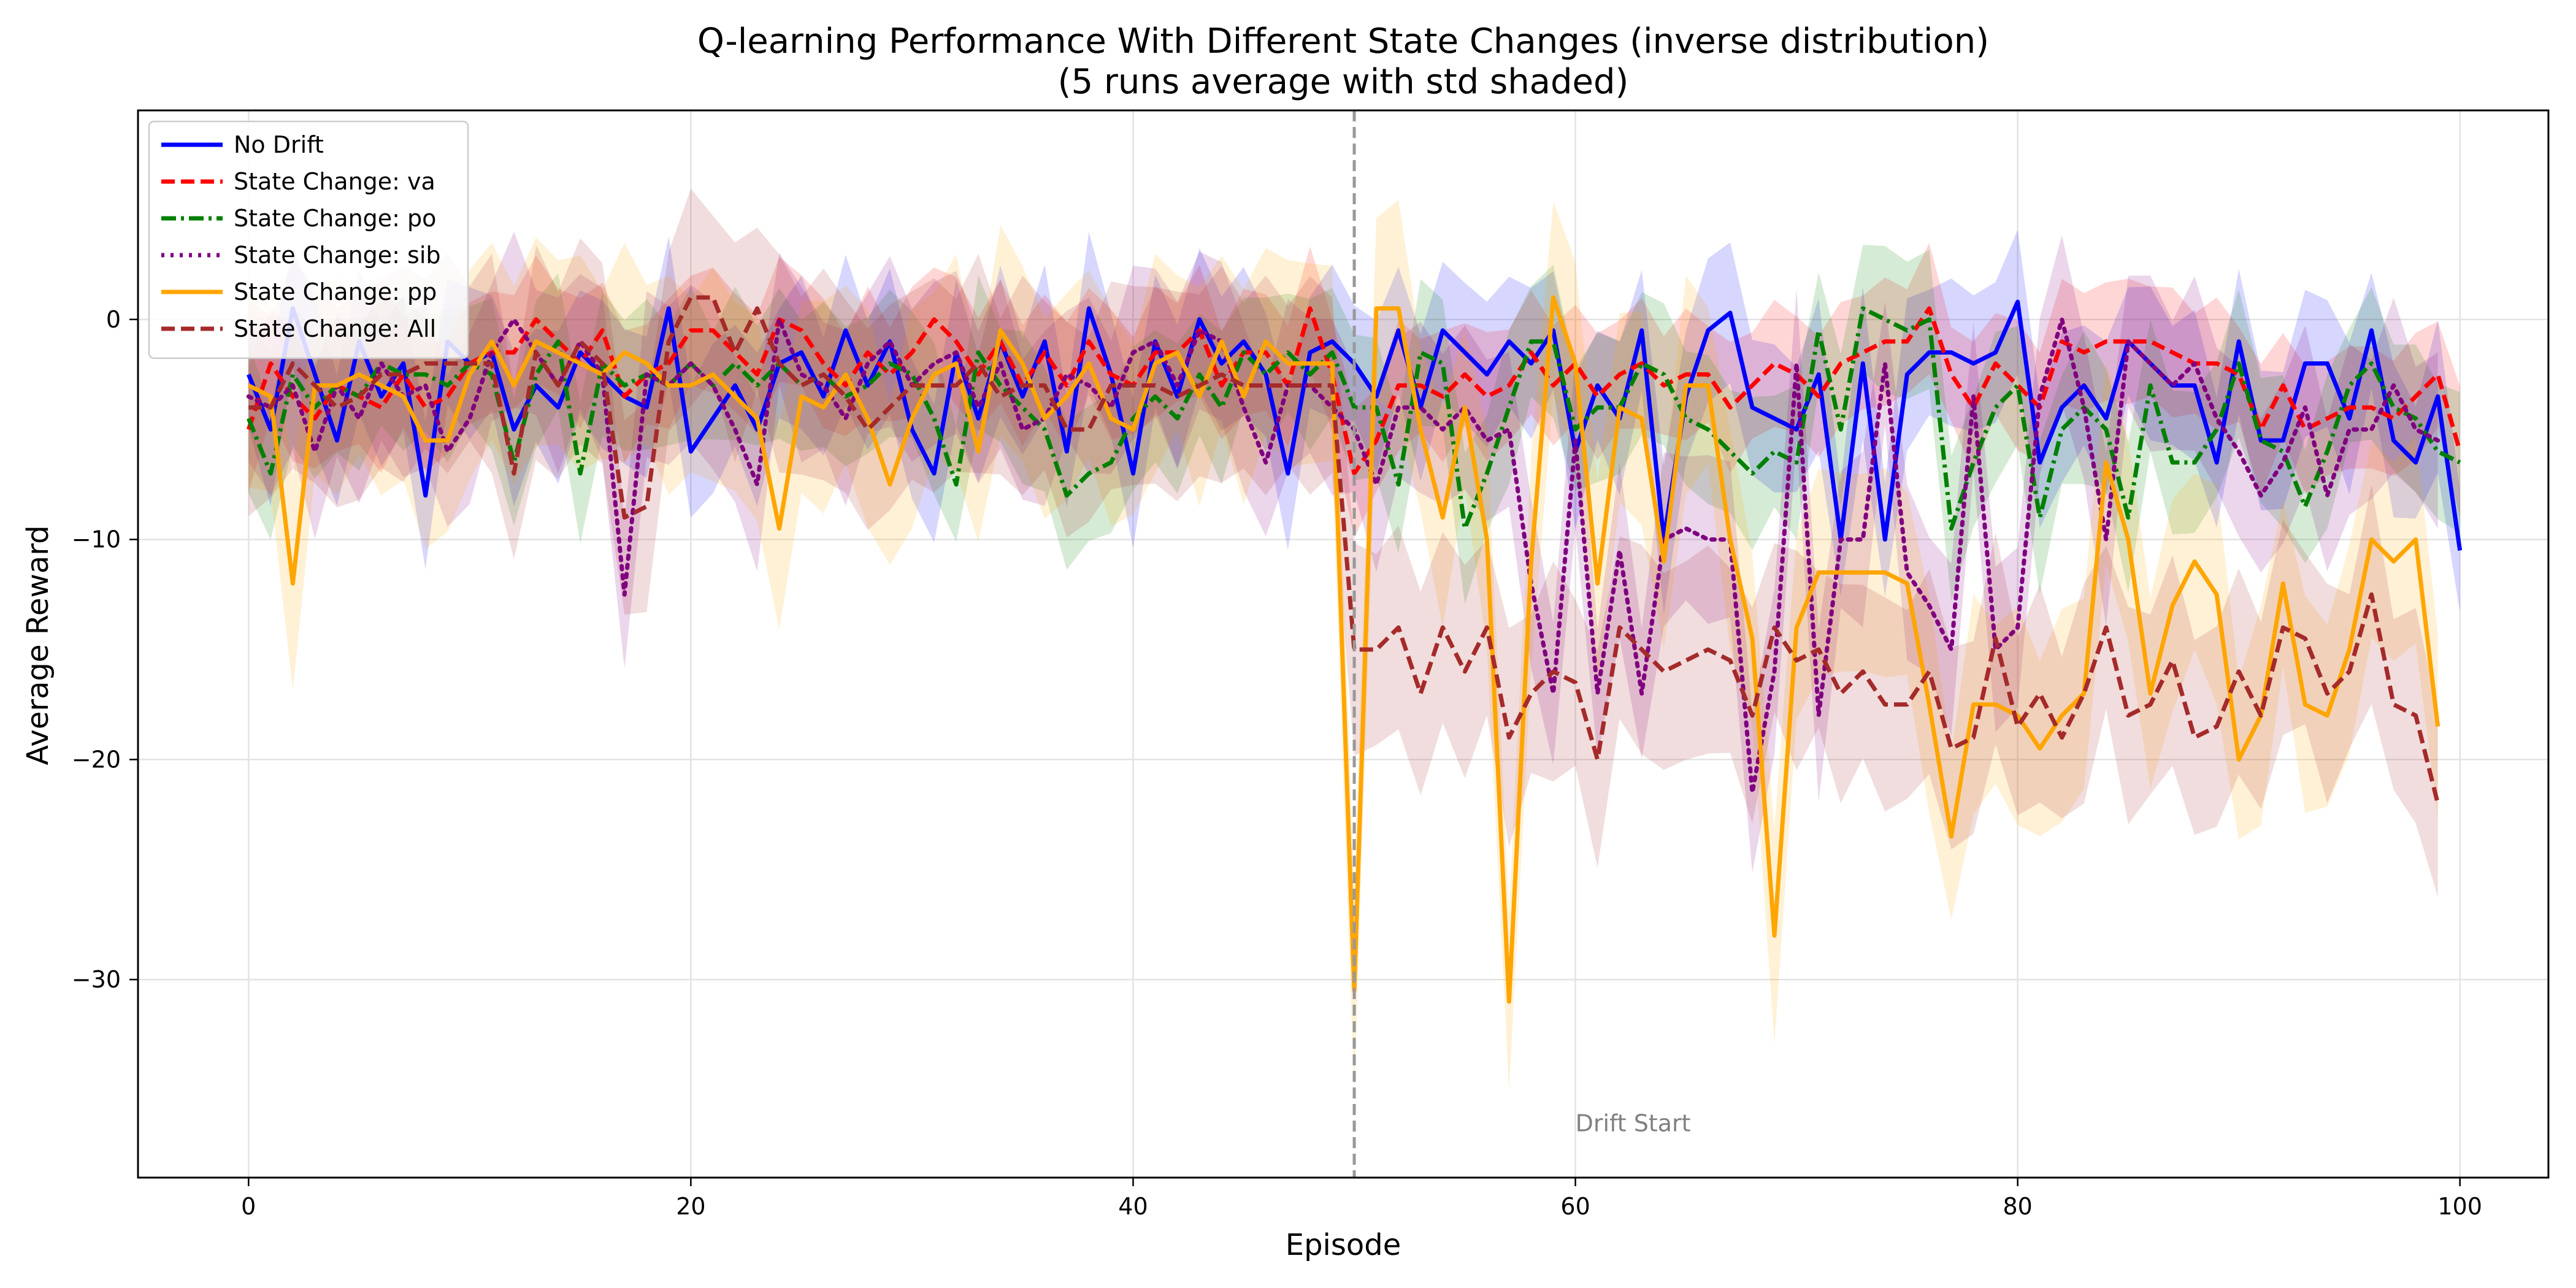 The width and height of the screenshot is (2576, 1288). I want to click on x-tick-label: 100, so click(2460, 1206).